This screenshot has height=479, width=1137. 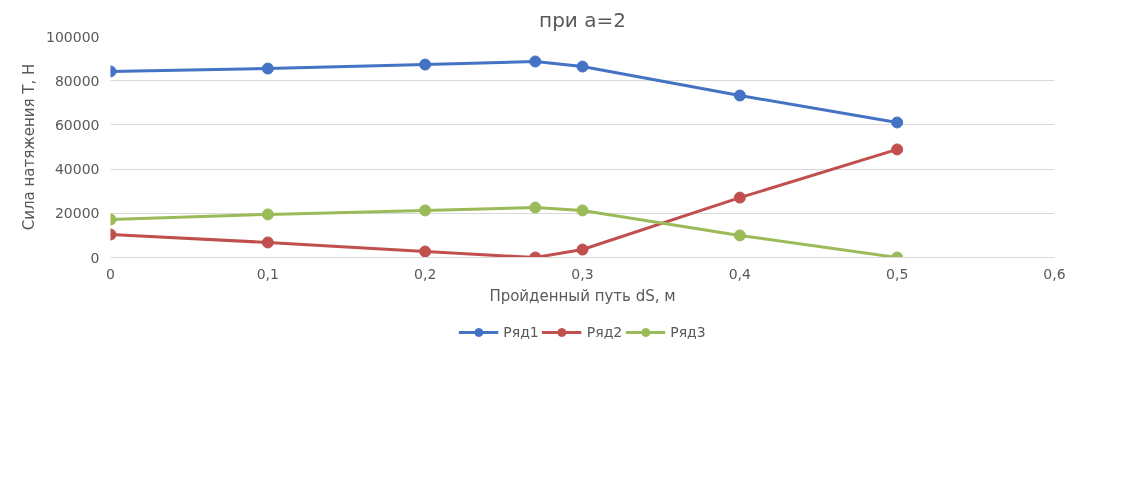 What do you see at coordinates (73, 36) in the screenshot?
I see `y-tick-label: 100000` at bounding box center [73, 36].